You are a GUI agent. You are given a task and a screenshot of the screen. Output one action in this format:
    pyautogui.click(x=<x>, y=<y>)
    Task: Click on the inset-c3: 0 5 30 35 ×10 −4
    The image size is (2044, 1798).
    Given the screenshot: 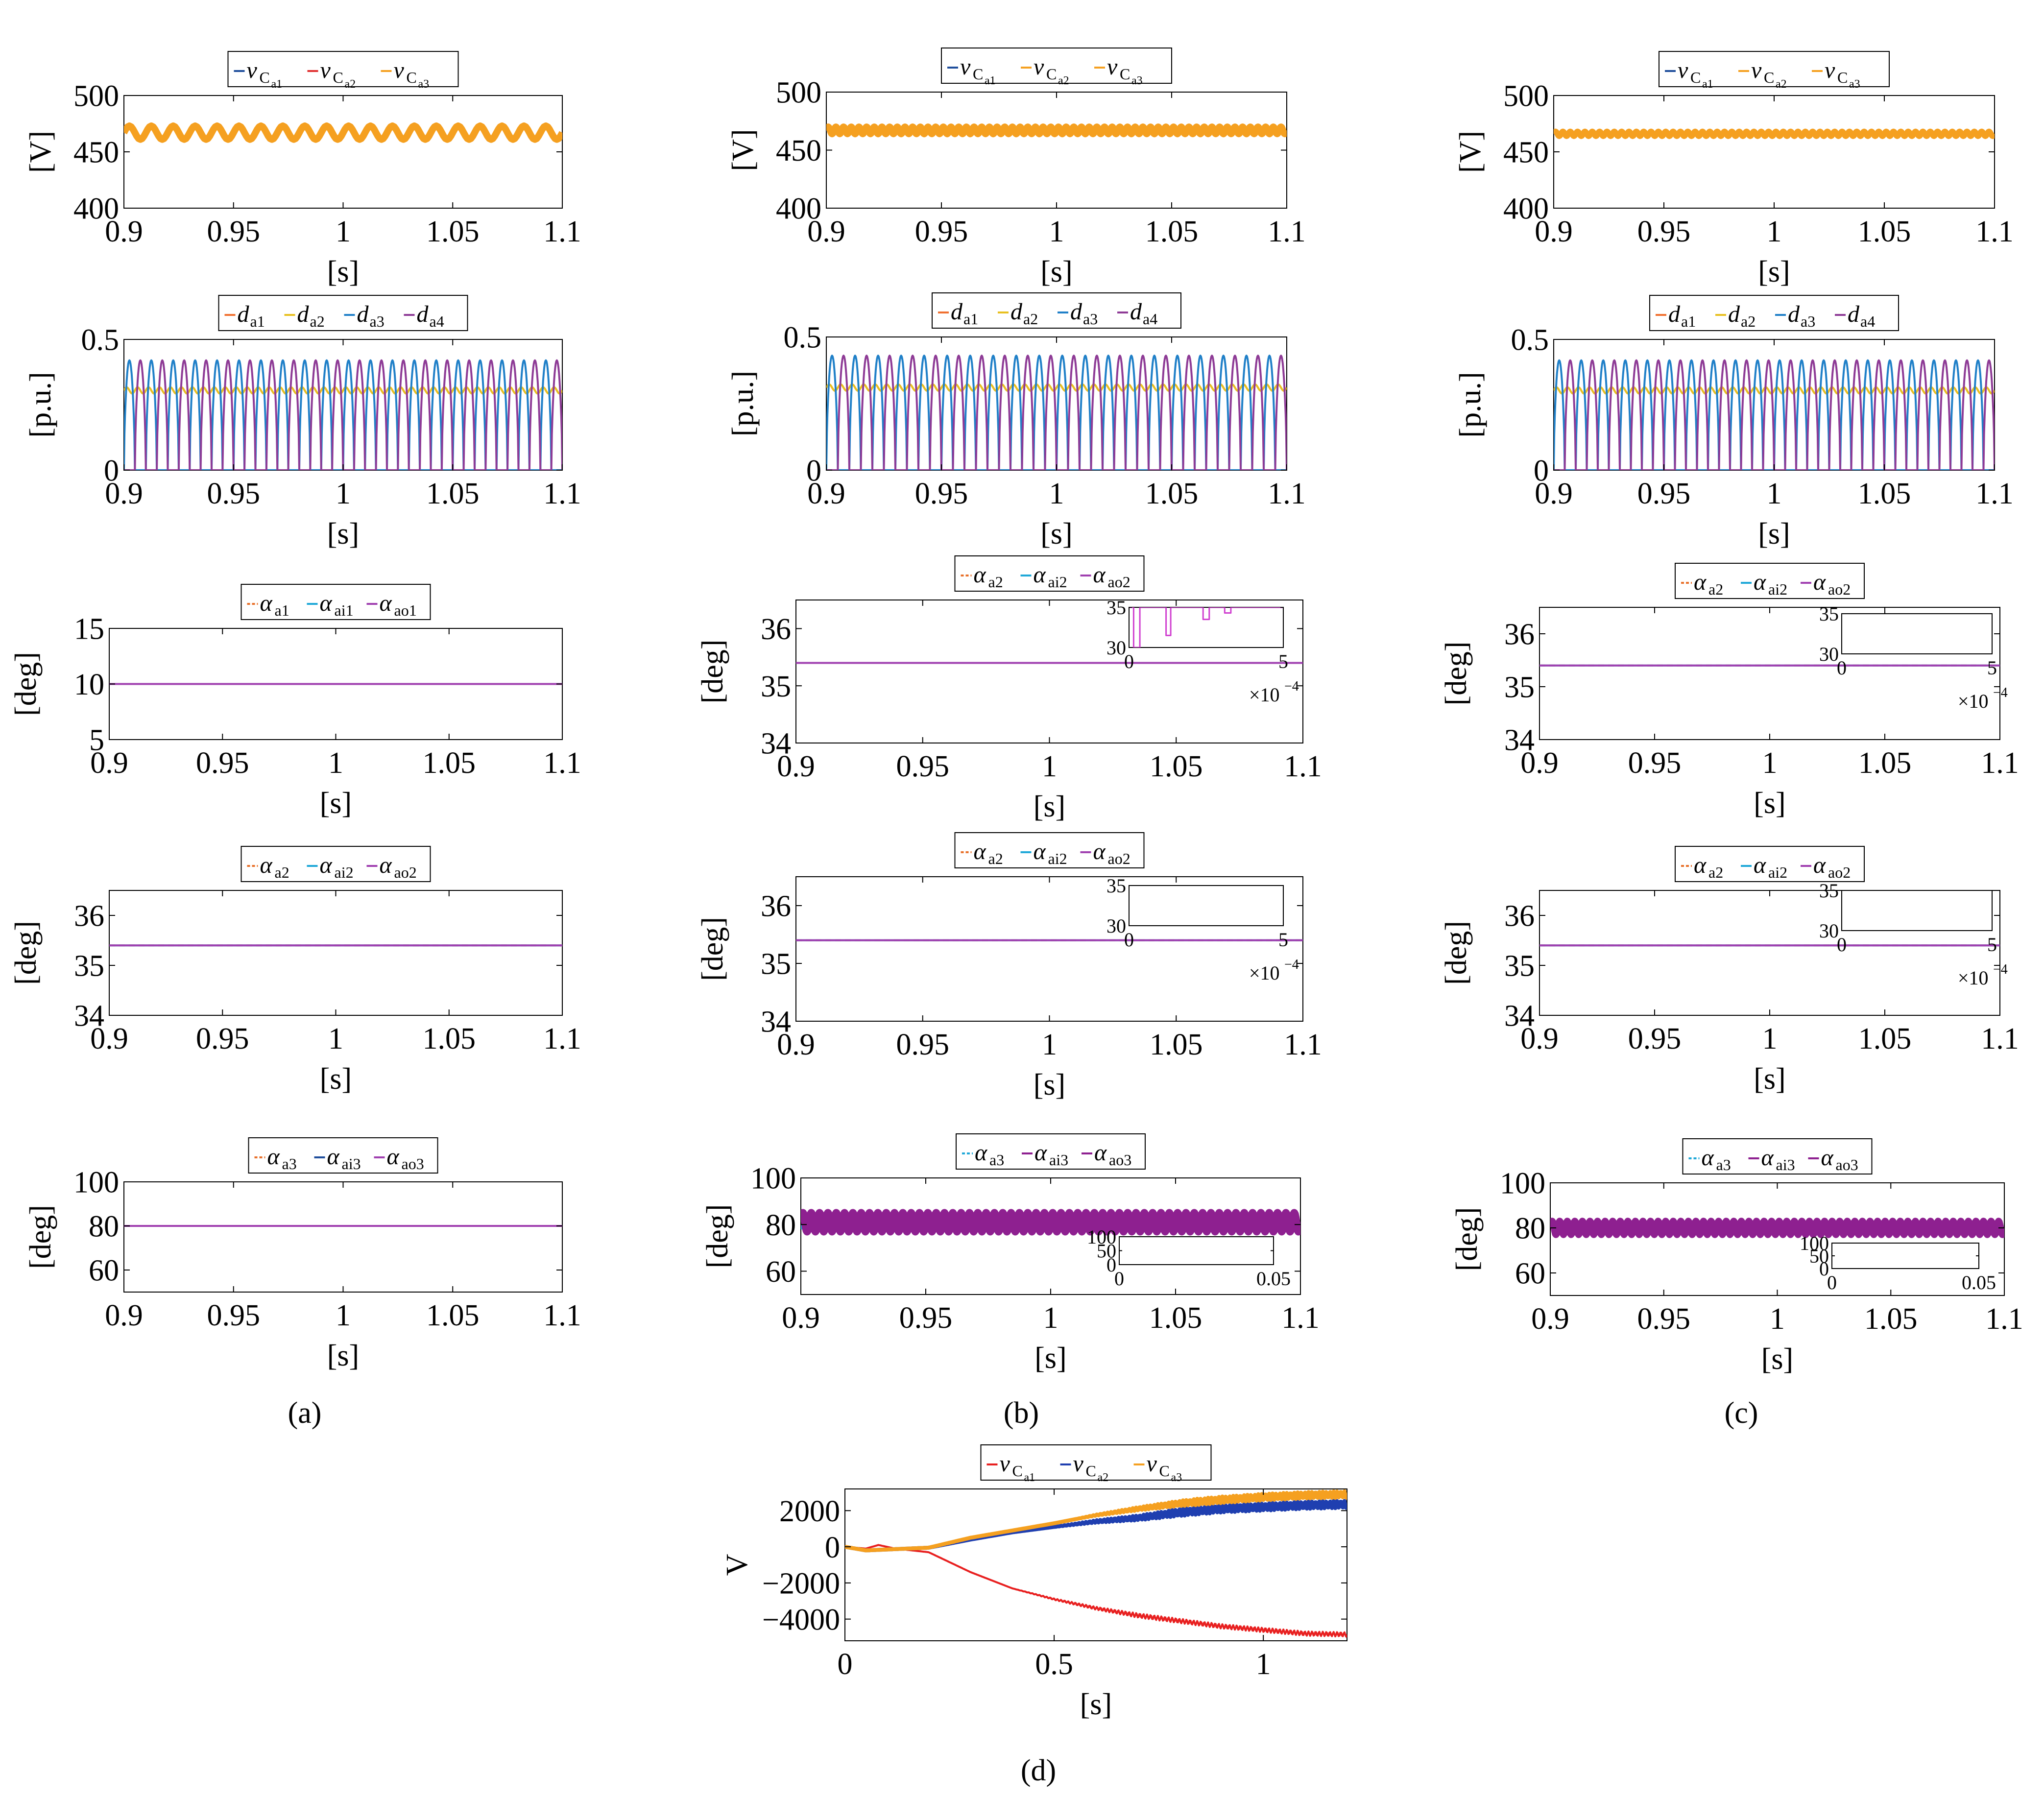 What is the action you would take?
    pyautogui.click(x=1914, y=657)
    